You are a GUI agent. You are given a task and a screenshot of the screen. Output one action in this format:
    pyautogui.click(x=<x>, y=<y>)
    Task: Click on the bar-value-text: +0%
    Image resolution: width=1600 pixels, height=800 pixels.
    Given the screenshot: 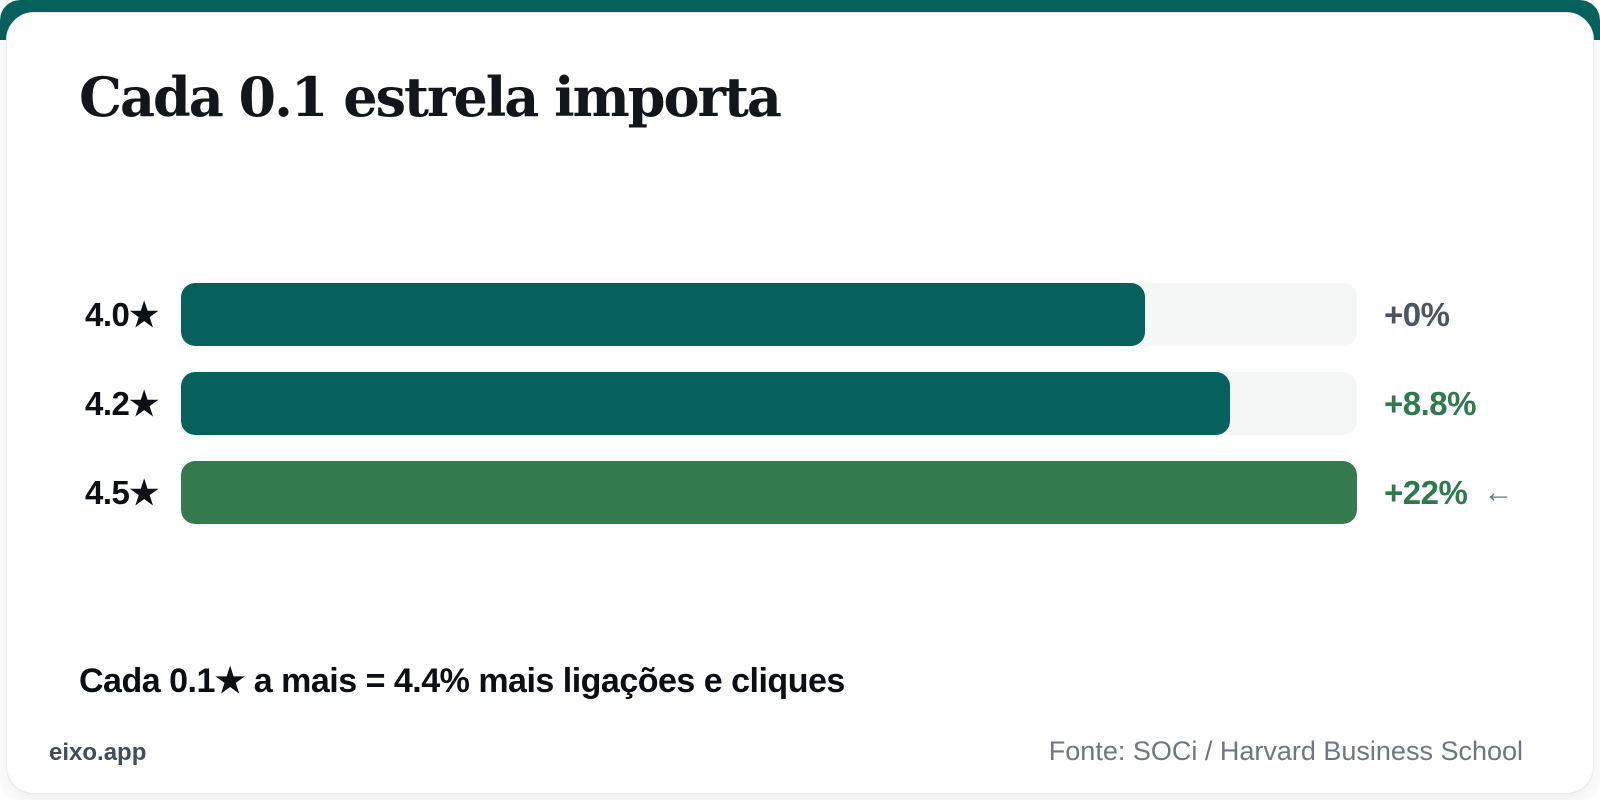 What is the action you would take?
    pyautogui.click(x=1417, y=314)
    